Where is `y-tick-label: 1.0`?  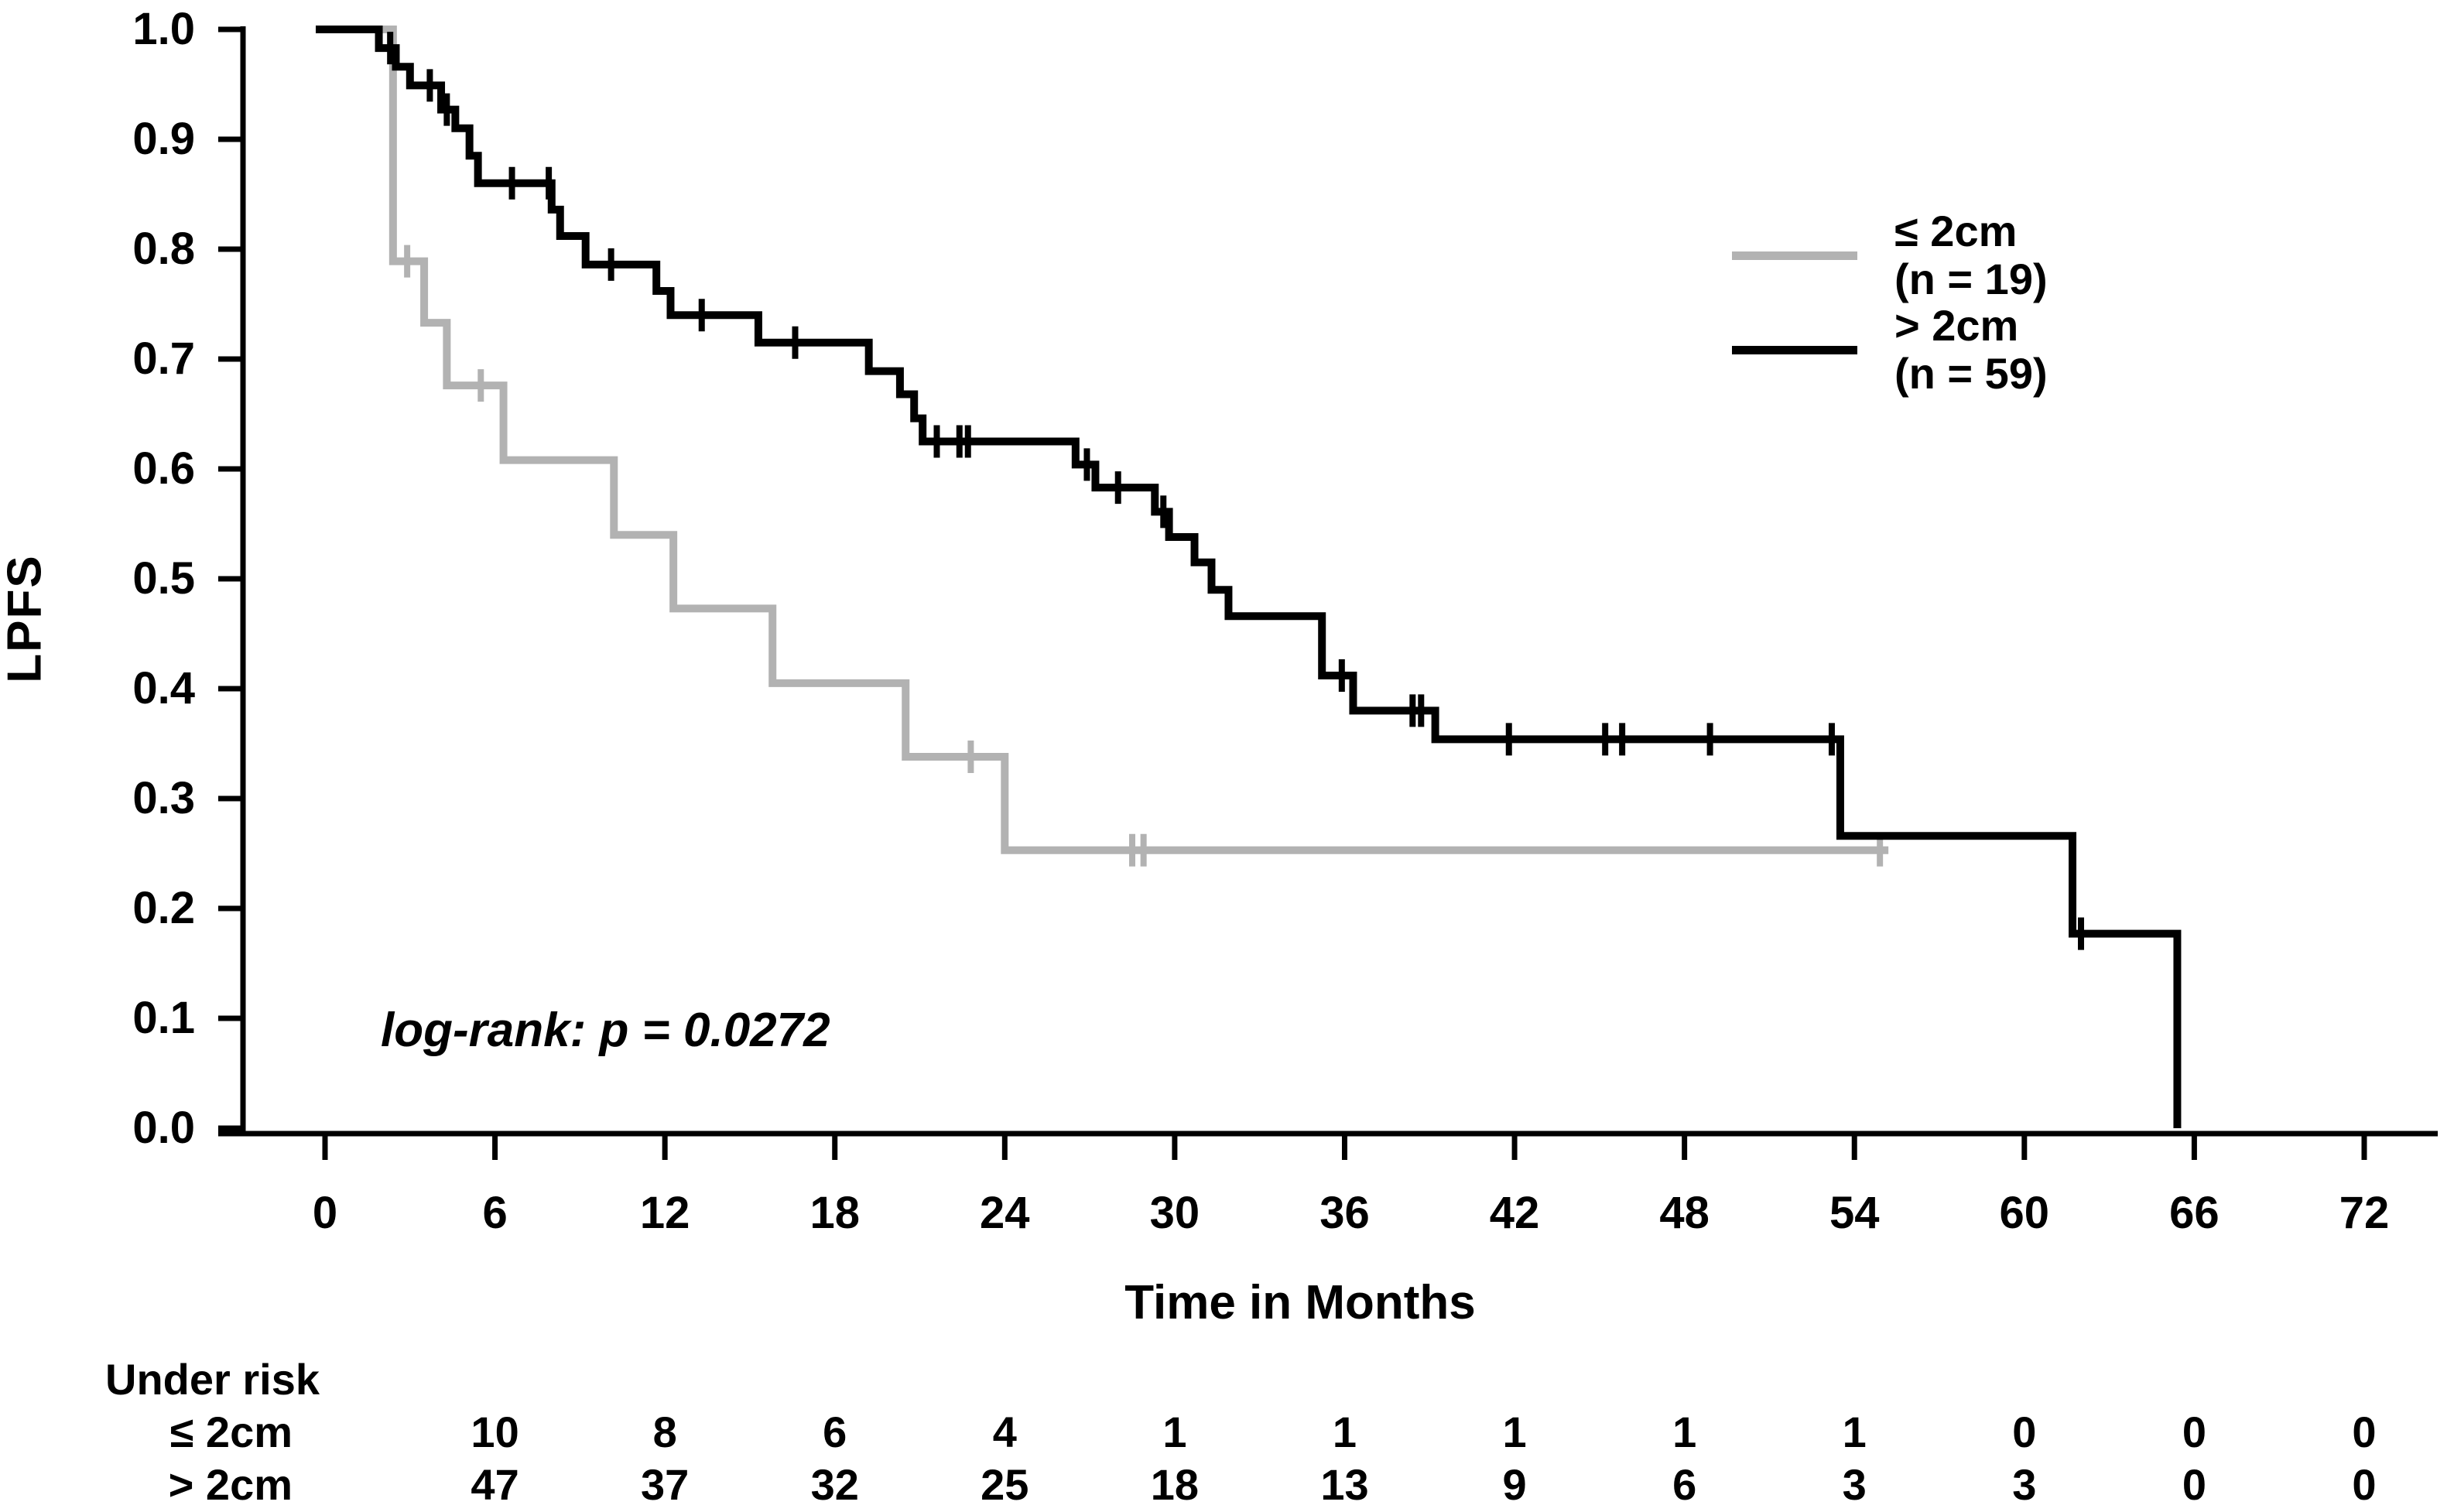
y-tick-label: 1.0 is located at coordinates (163, 29).